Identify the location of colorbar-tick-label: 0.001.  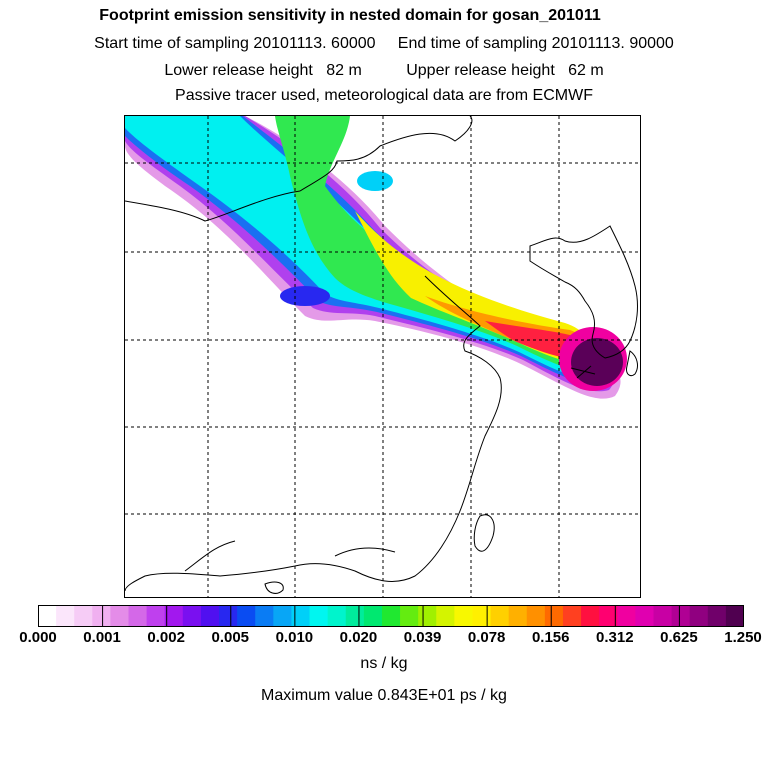
(102, 637).